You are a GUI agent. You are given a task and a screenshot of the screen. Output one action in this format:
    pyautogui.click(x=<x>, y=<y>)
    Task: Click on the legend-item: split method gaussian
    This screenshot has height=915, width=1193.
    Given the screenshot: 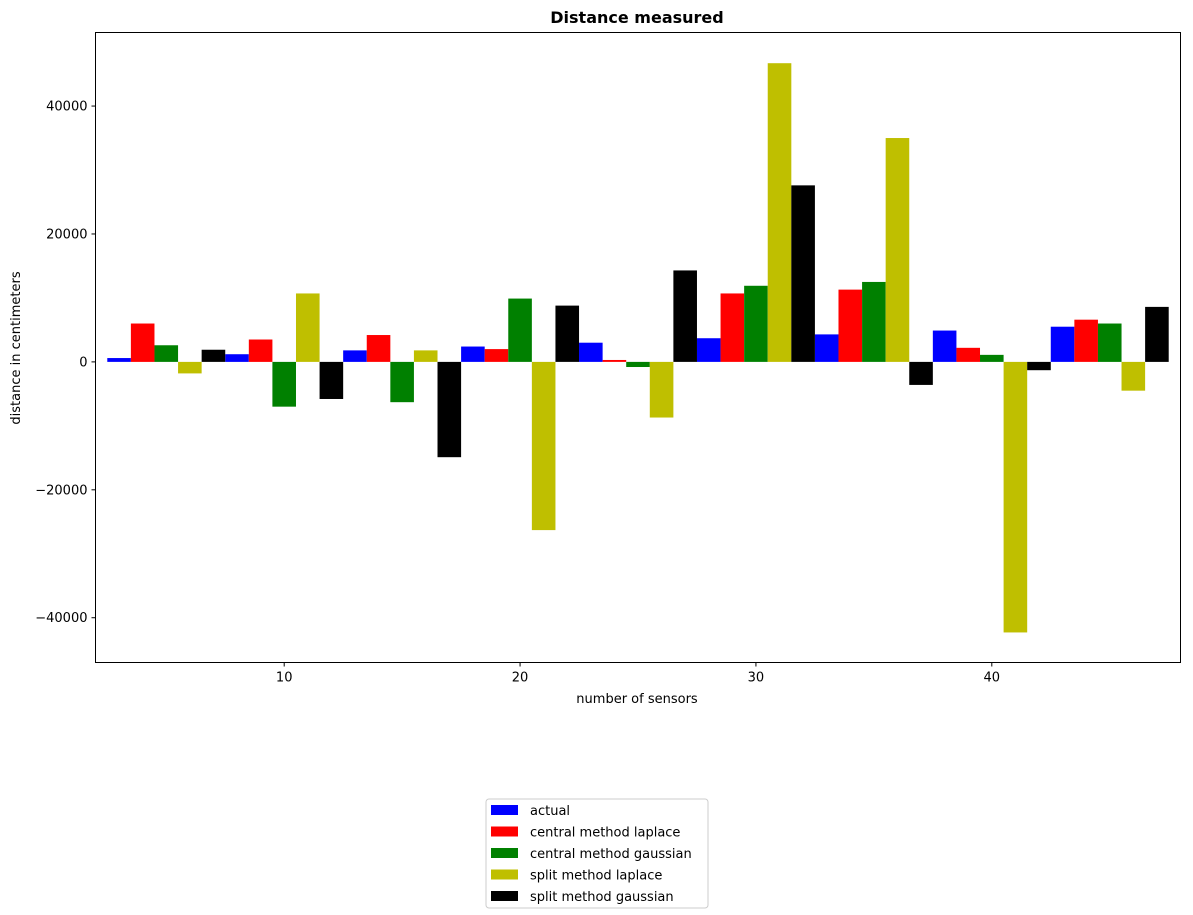 What is the action you would take?
    pyautogui.click(x=582, y=897)
    